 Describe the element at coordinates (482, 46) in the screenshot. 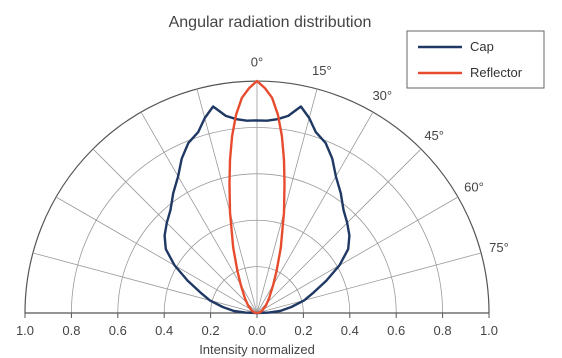

I see `legend-label-cap: Cap` at that location.